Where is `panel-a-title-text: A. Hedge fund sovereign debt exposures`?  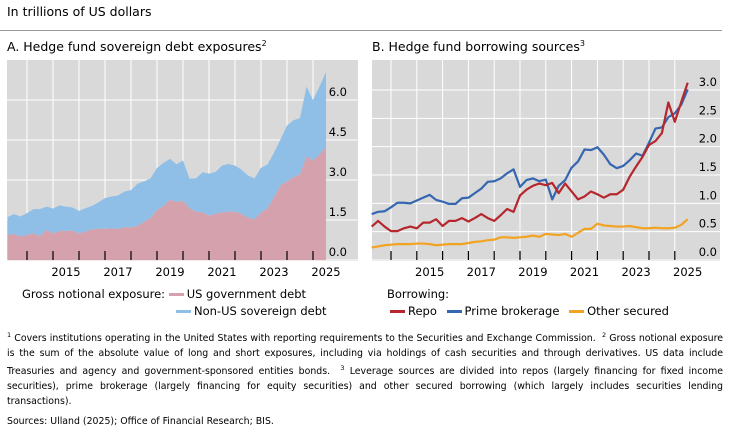 panel-a-title-text: A. Hedge fund sovereign debt exposures is located at coordinates (134, 47).